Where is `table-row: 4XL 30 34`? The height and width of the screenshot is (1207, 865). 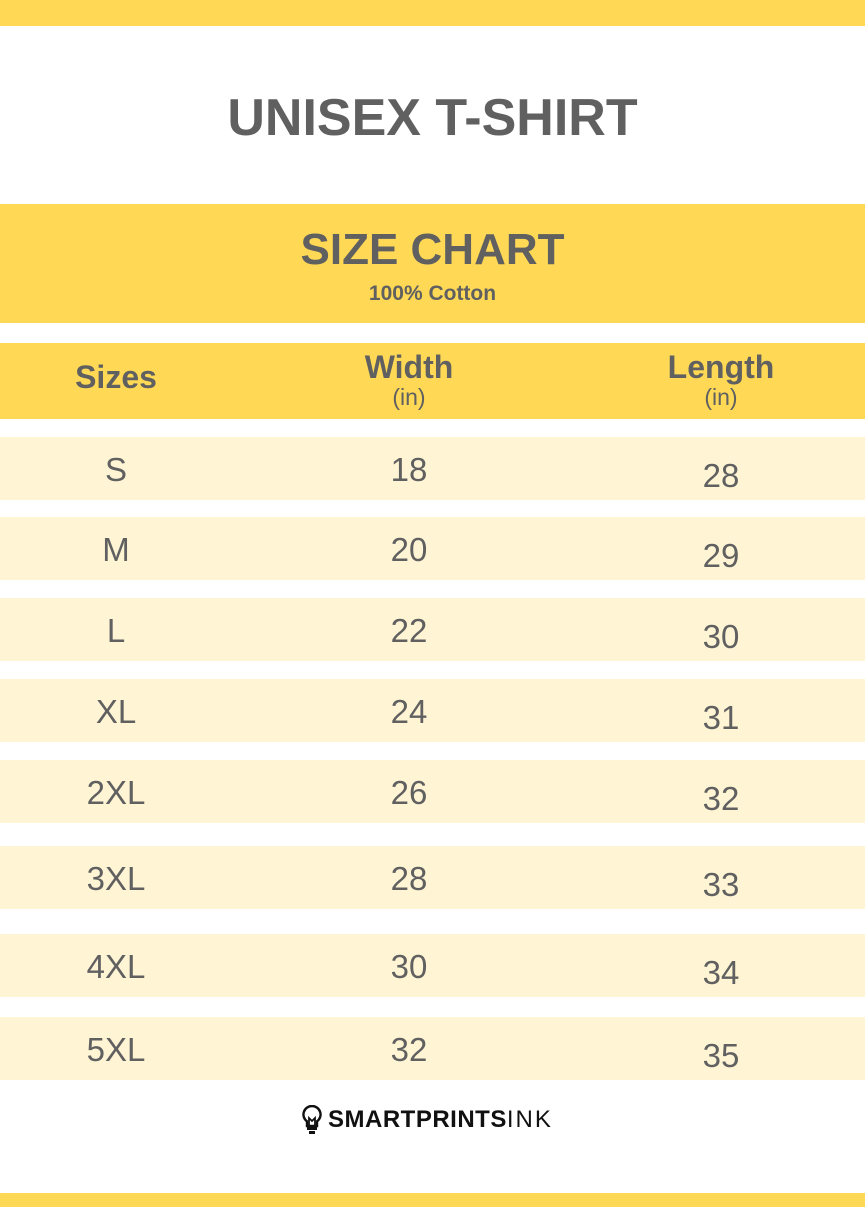
table-row: 4XL 30 34 is located at coordinates (432, 965).